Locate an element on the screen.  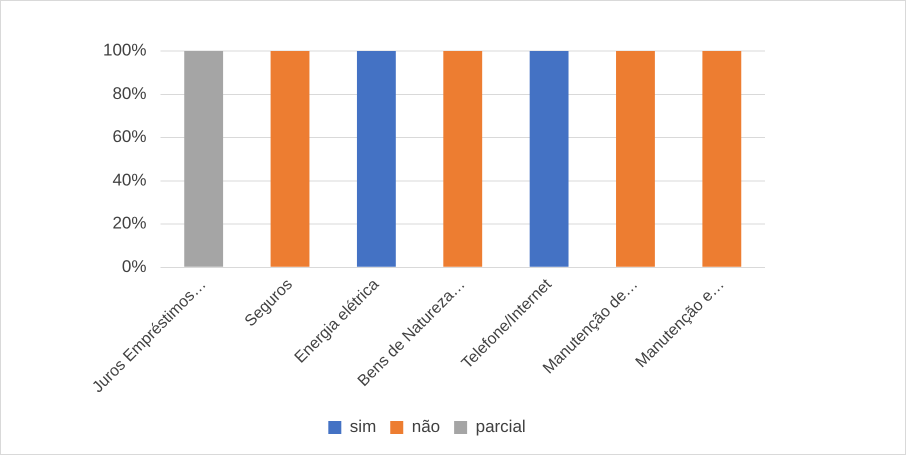
y-tick-label: 20% is located at coordinates (129, 223).